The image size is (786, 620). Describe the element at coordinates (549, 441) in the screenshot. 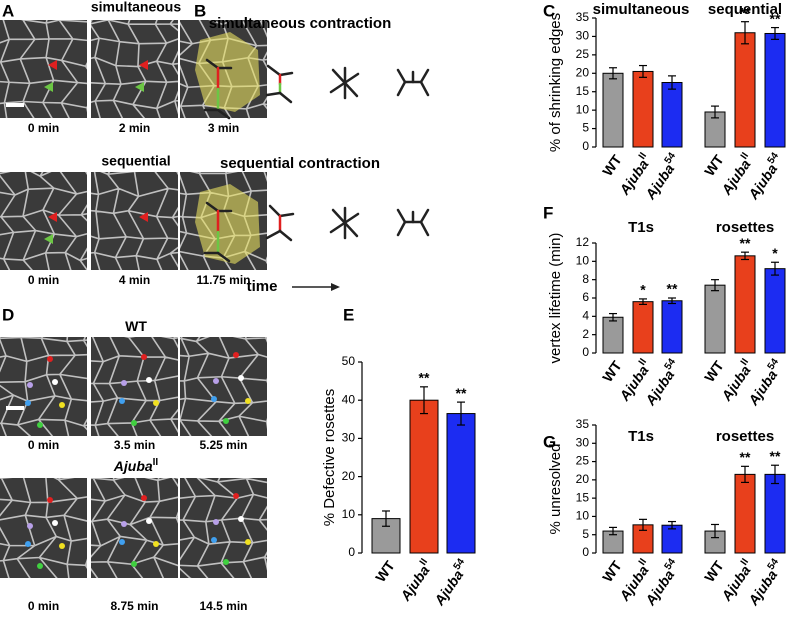

I see `panel-label: G` at that location.